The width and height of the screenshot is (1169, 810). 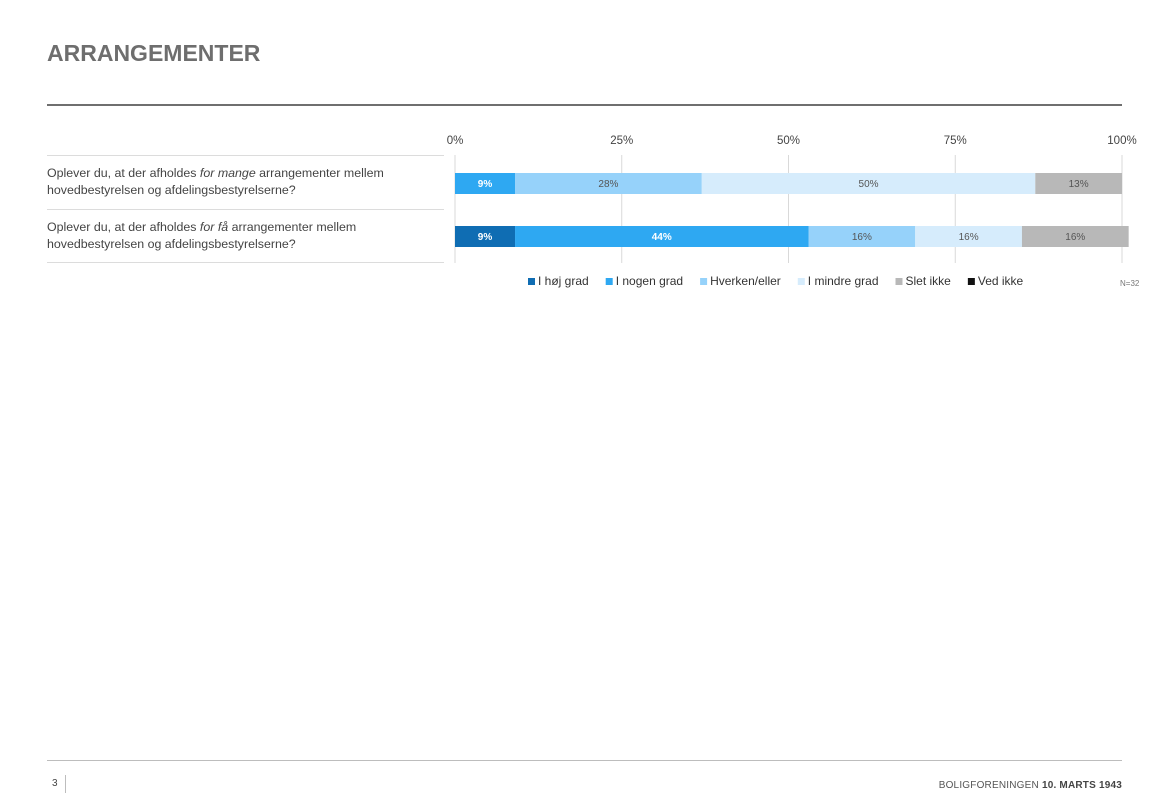 What do you see at coordinates (214, 227) in the screenshot?
I see `question-2-emphasis: for få` at bounding box center [214, 227].